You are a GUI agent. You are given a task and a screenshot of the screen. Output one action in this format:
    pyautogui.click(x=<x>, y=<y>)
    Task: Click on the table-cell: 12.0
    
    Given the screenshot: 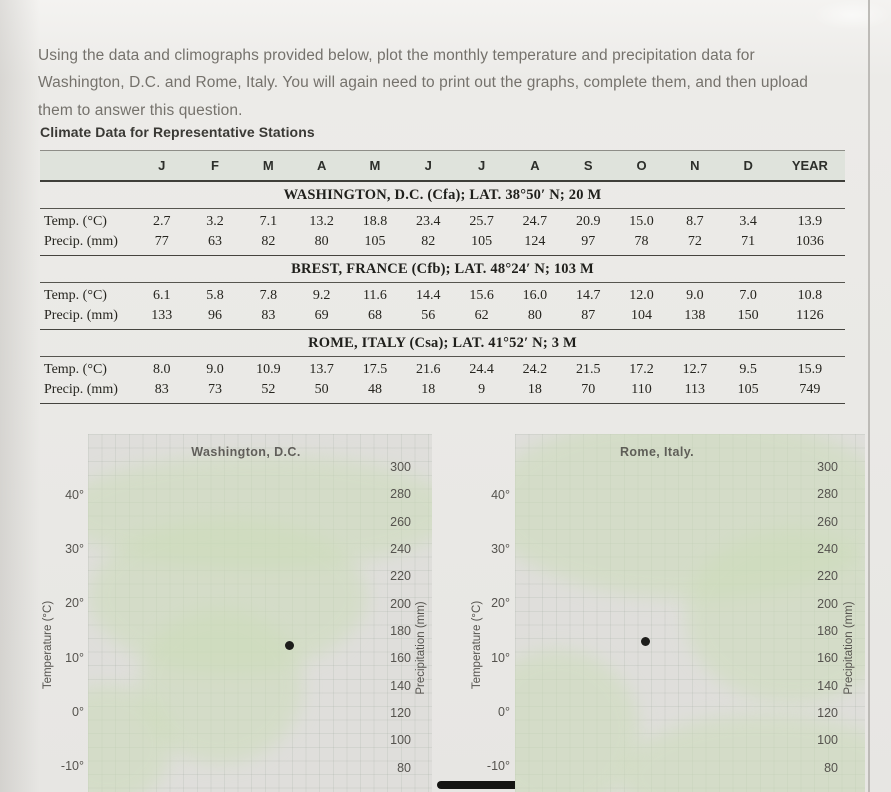 What is the action you would take?
    pyautogui.click(x=641, y=295)
    